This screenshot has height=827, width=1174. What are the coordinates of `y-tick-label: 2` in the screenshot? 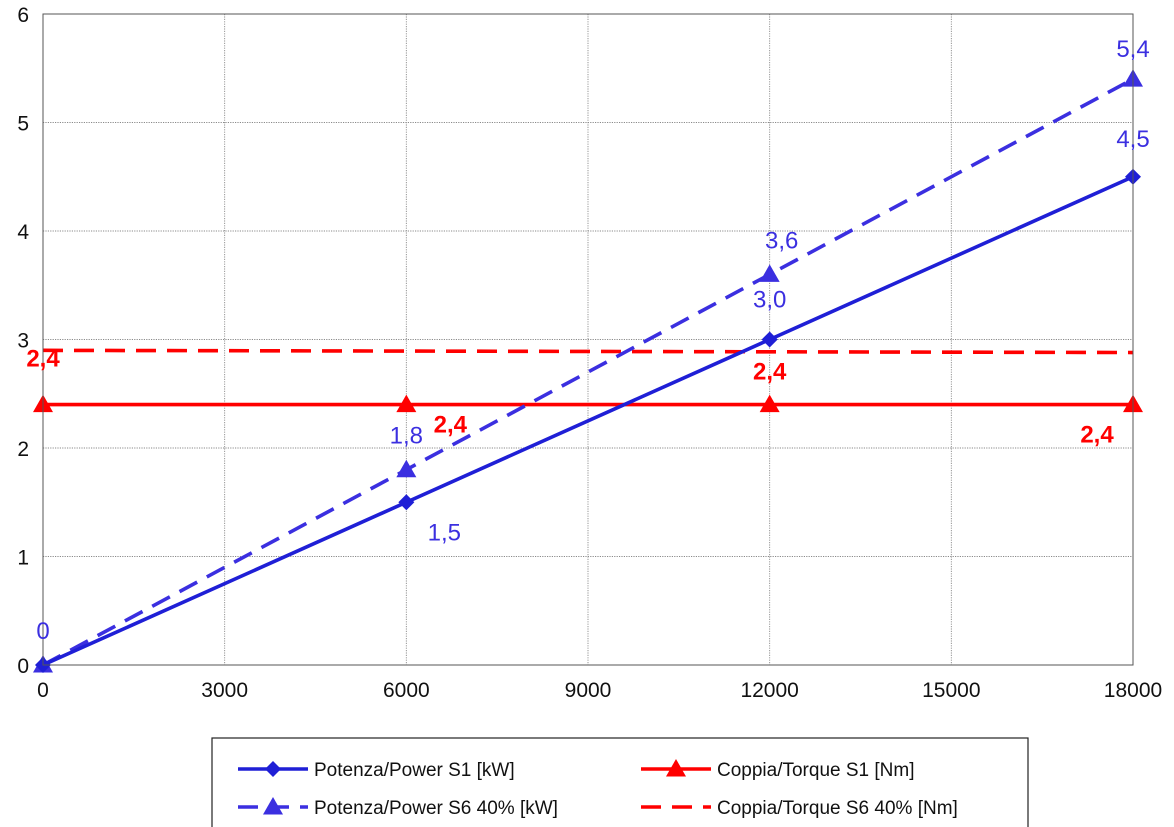 It's located at (23, 449).